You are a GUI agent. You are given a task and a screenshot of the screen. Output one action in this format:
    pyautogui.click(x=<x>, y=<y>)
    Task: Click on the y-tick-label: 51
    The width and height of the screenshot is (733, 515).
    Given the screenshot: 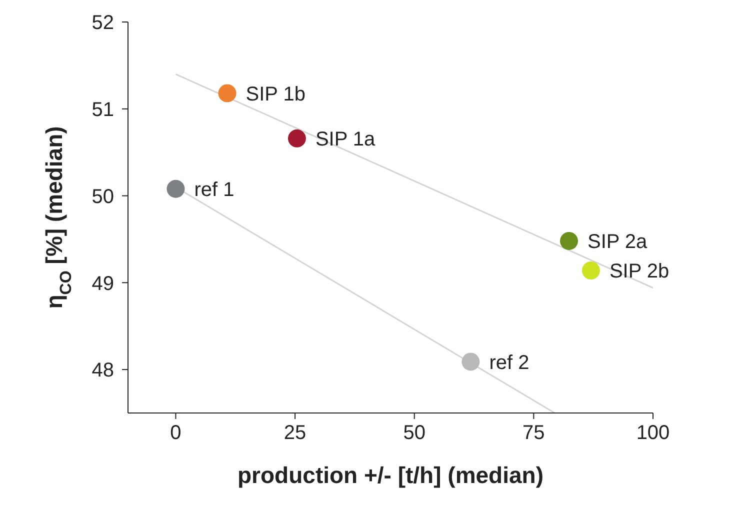 What is the action you would take?
    pyautogui.click(x=103, y=109)
    